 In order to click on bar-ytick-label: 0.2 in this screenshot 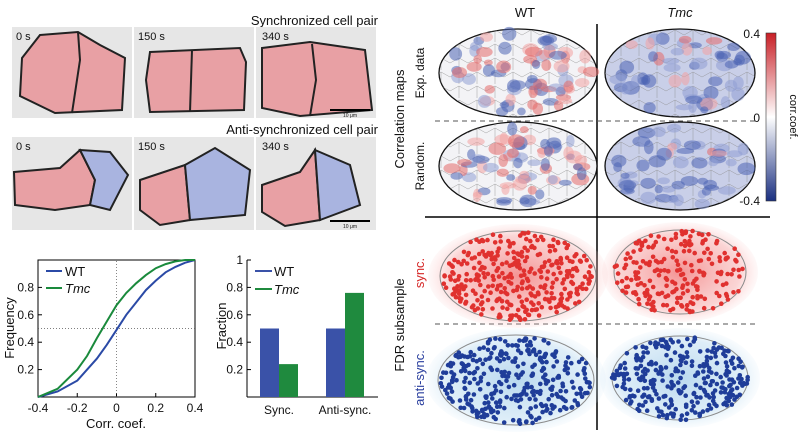, I will do `click(234, 370)`.